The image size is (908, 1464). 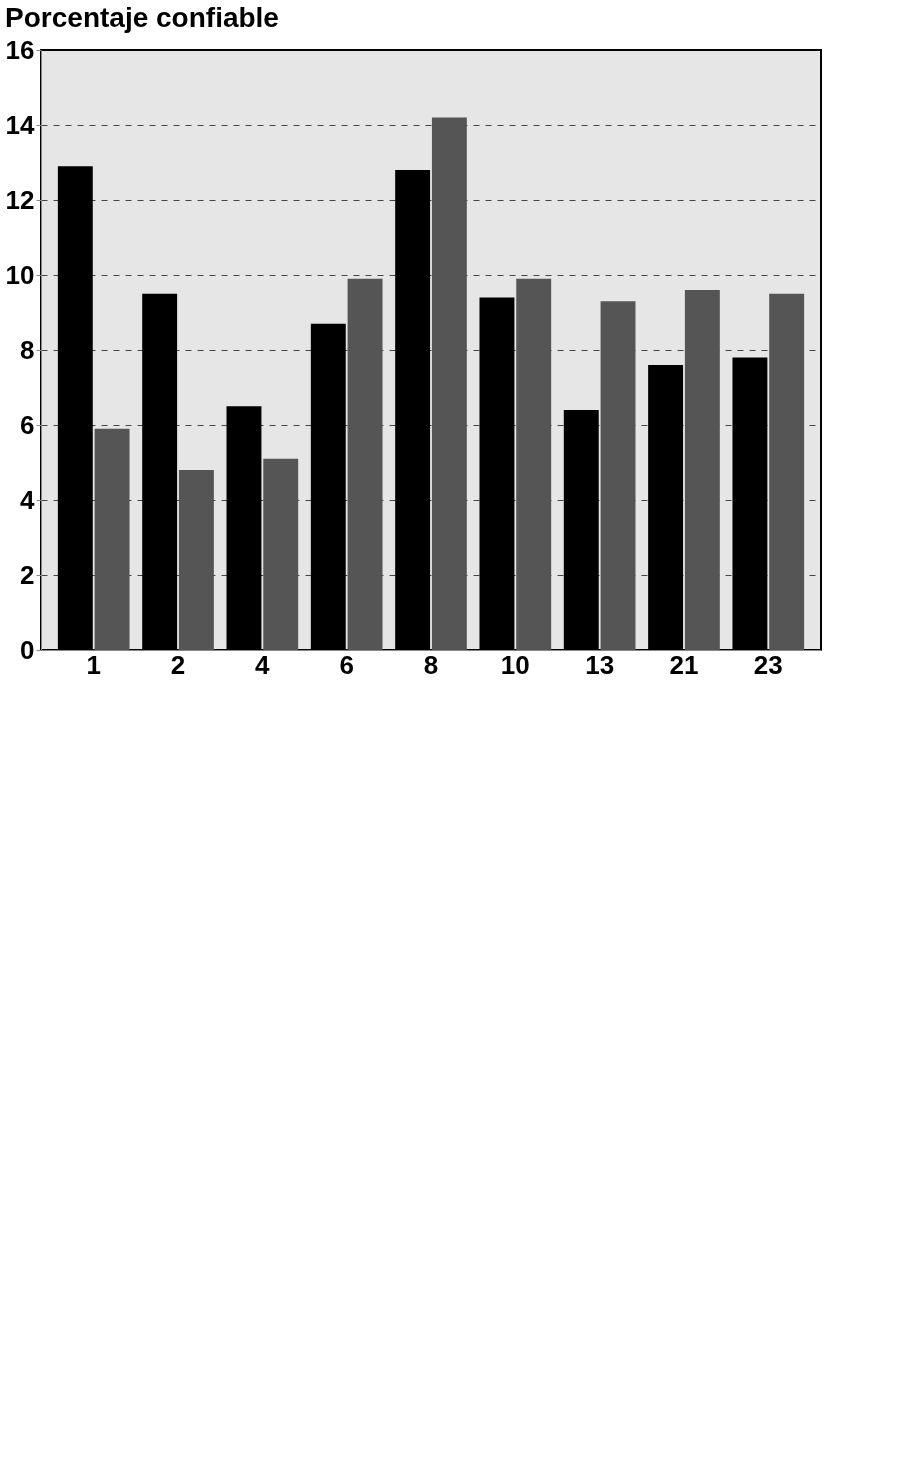 What do you see at coordinates (20, 274) in the screenshot?
I see `y-tick-label: 10` at bounding box center [20, 274].